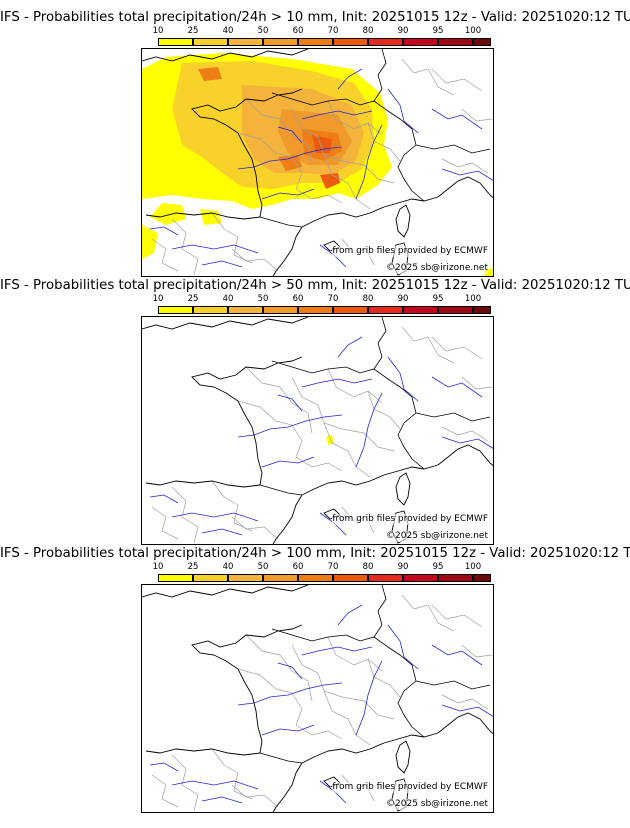  I want to click on colorbar-tick-label: 10, so click(158, 567).